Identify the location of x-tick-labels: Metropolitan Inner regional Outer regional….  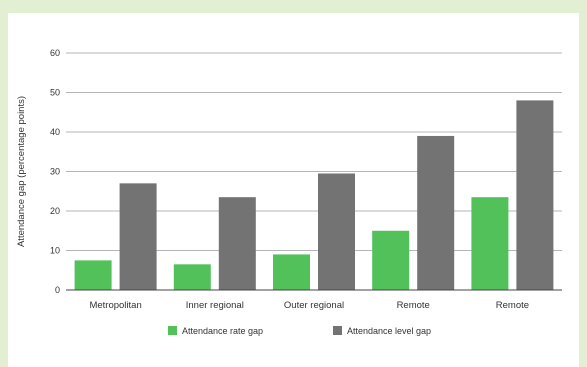
(309, 305).